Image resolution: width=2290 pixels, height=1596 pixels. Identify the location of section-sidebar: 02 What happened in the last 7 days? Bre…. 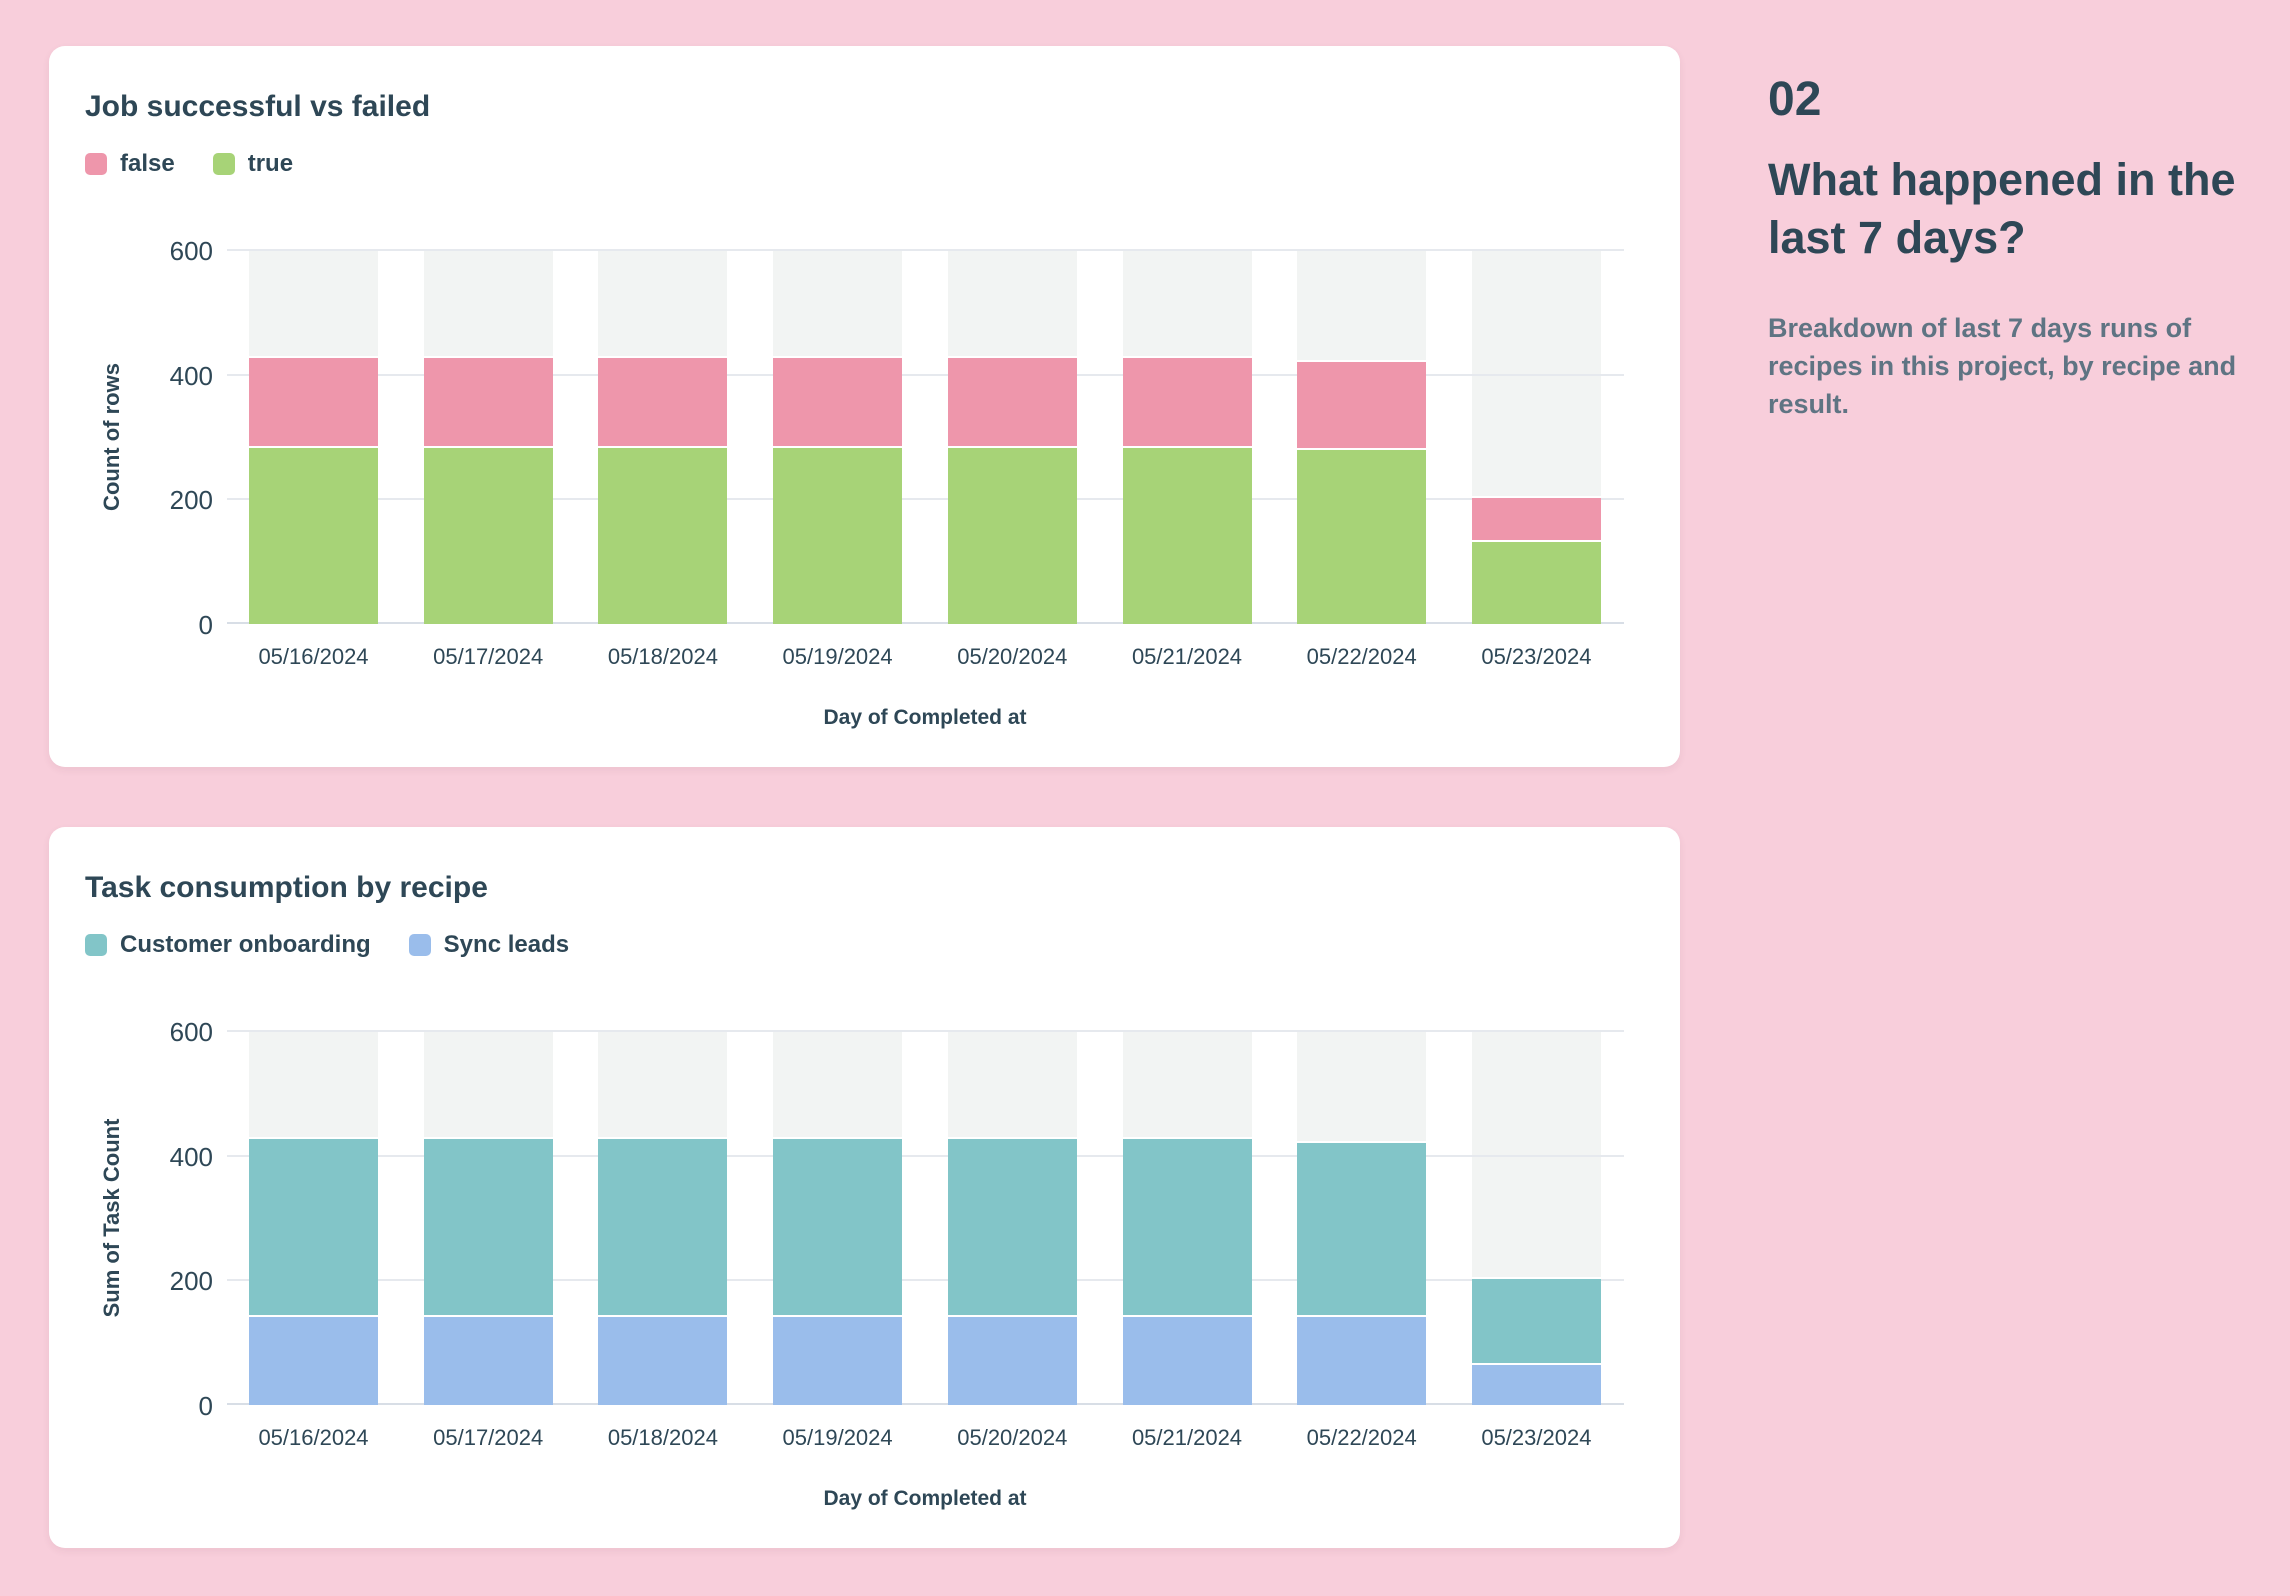
(2018, 247).